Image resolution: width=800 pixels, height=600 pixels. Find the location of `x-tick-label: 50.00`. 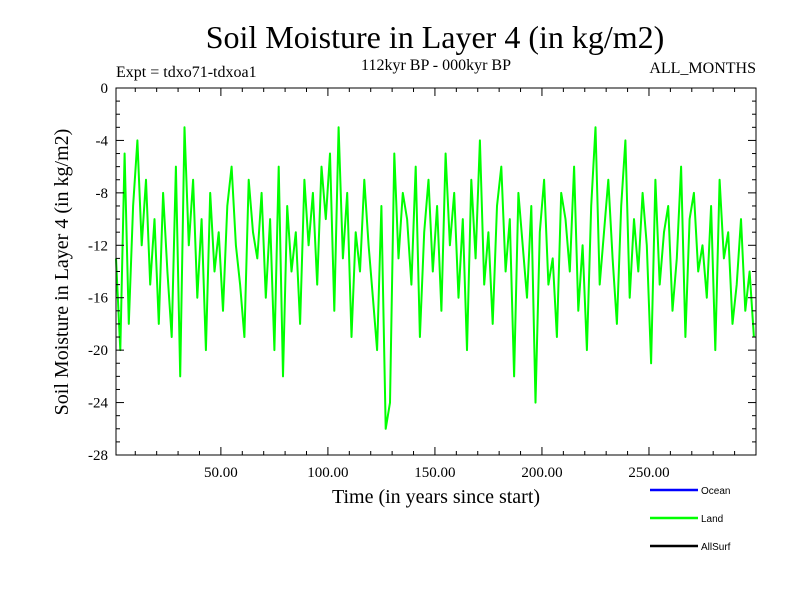

x-tick-label: 50.00 is located at coordinates (221, 473).